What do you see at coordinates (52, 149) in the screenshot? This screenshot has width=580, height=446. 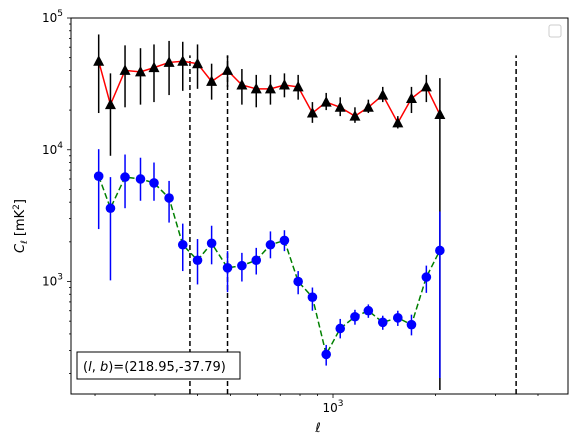 I see `y-tick-label: 10⁴` at bounding box center [52, 149].